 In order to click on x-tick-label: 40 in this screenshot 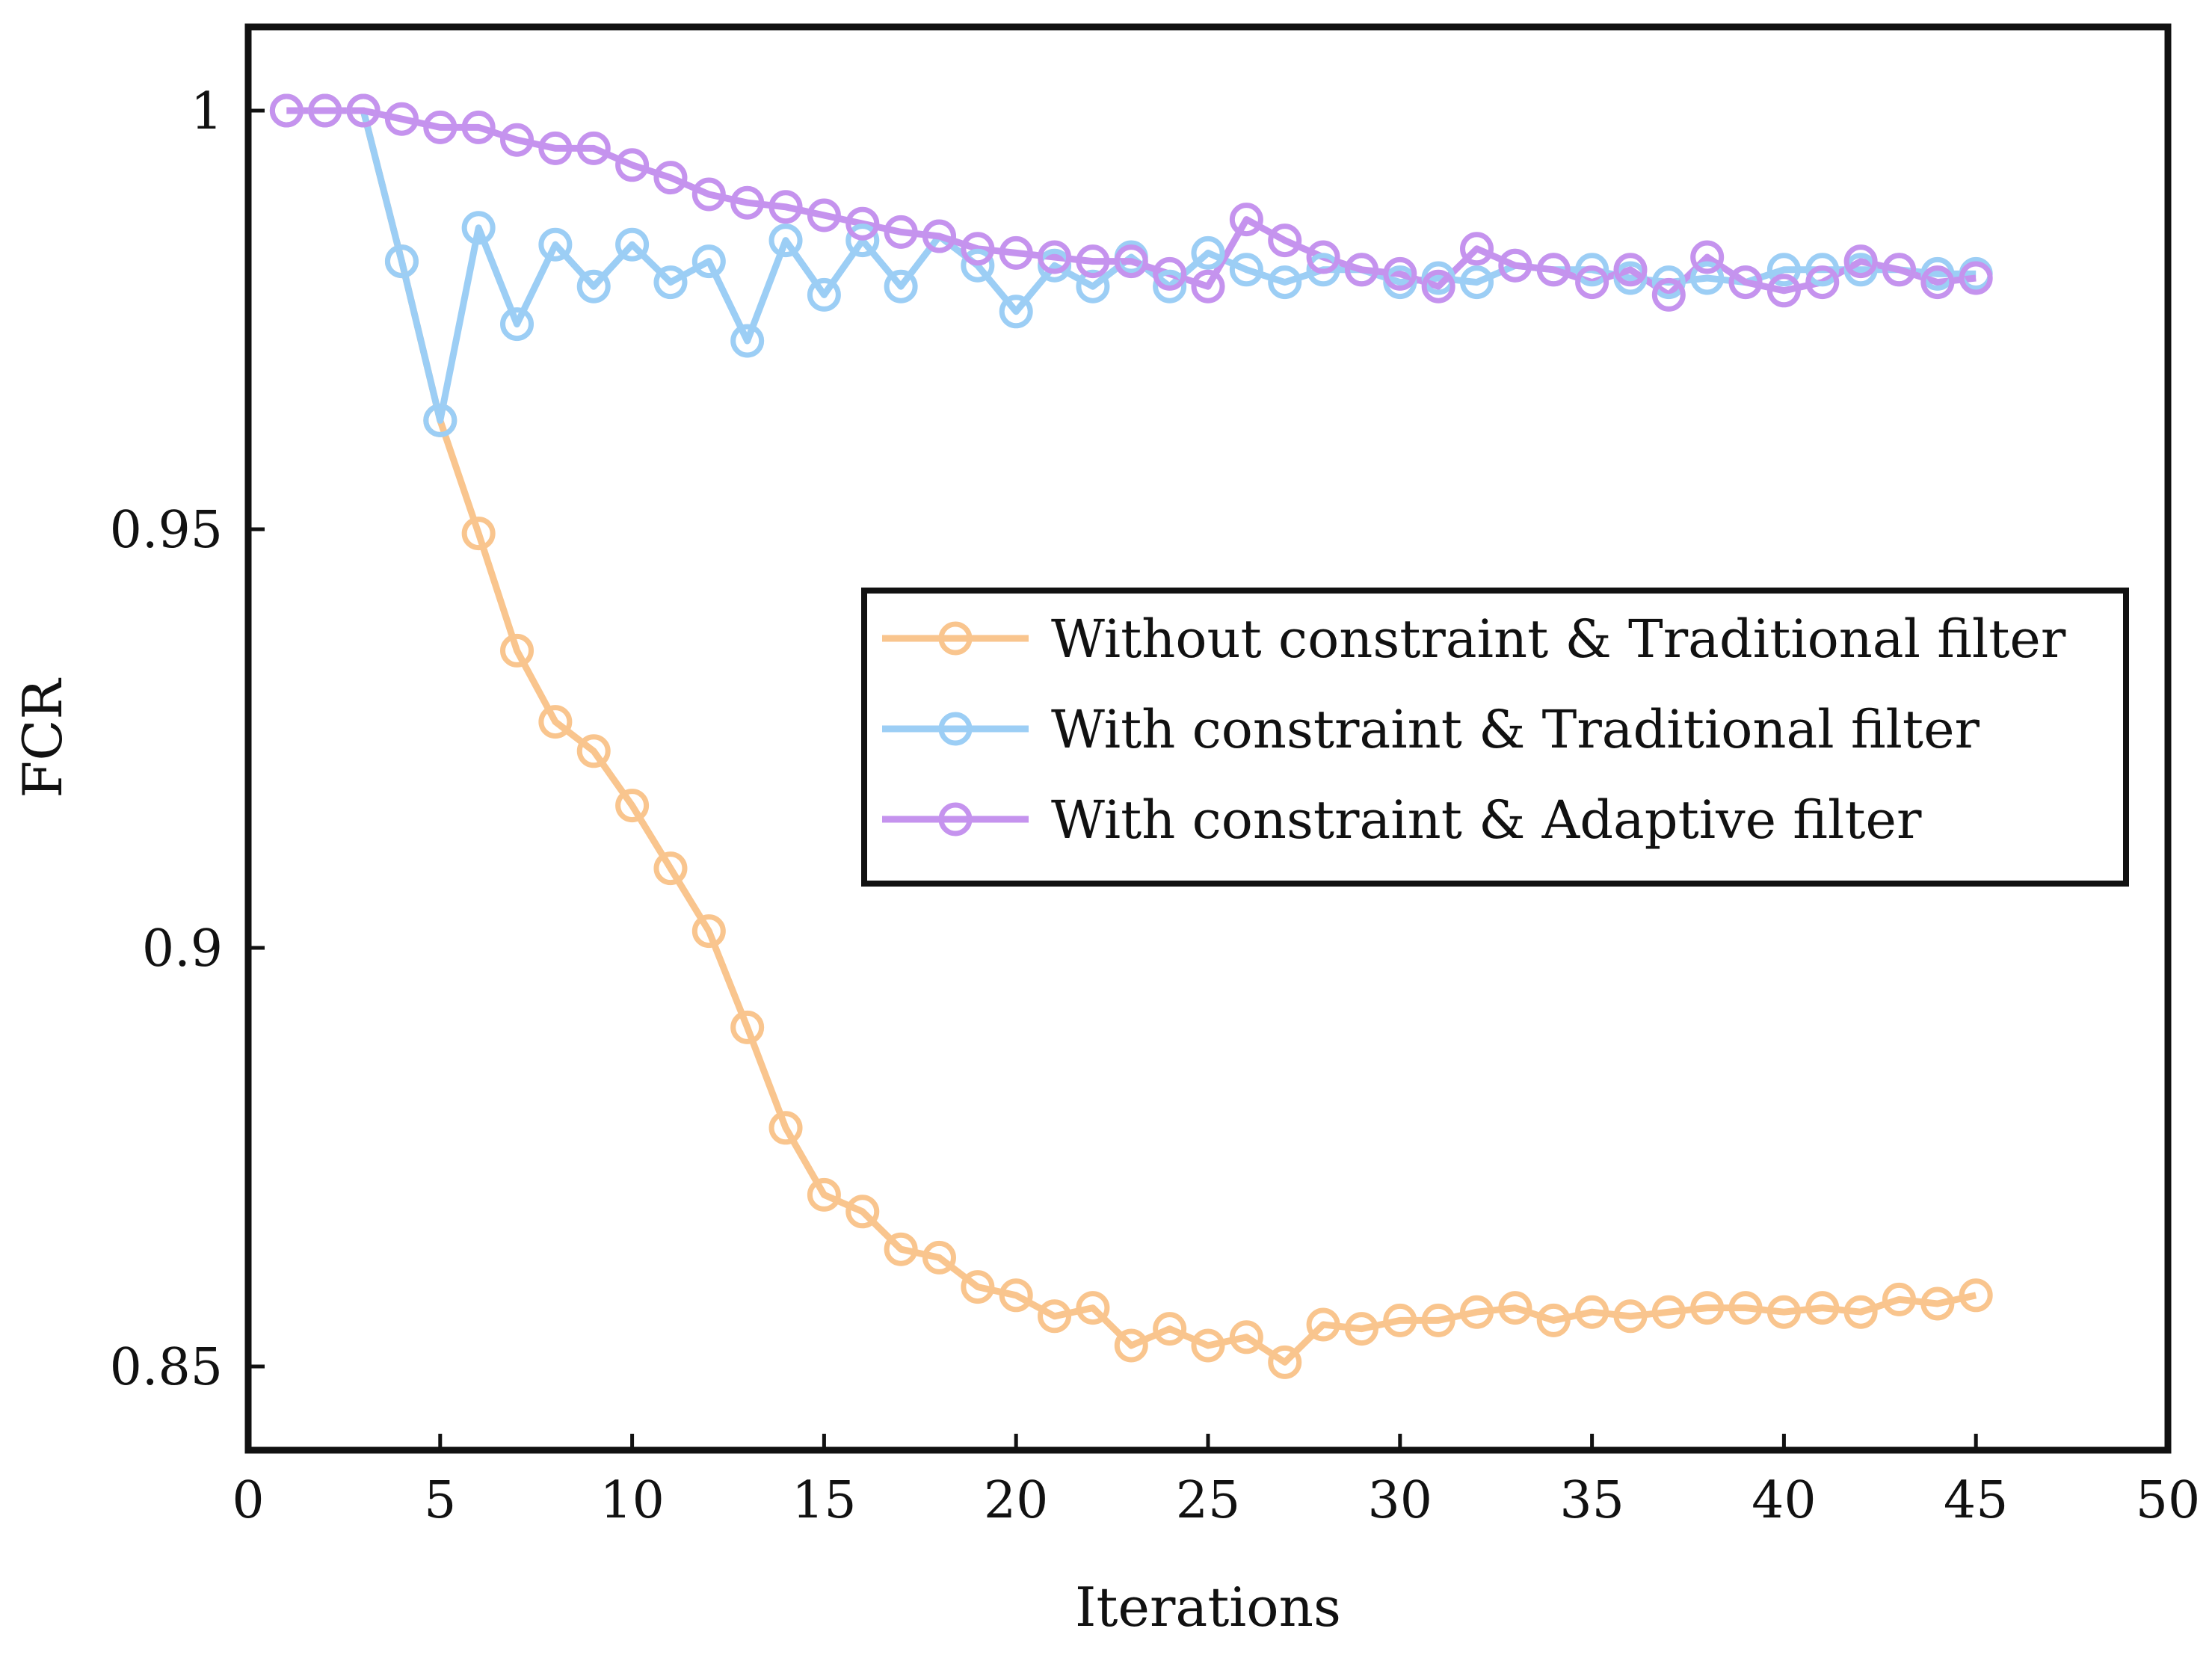, I will do `click(1784, 1501)`.